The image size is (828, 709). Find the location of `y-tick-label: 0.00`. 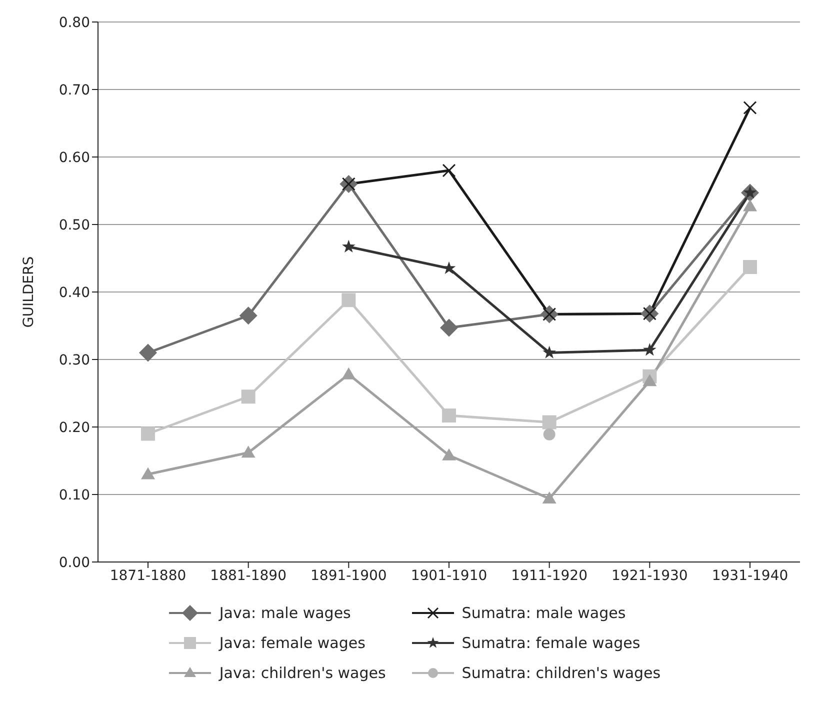

y-tick-label: 0.00 is located at coordinates (74, 562).